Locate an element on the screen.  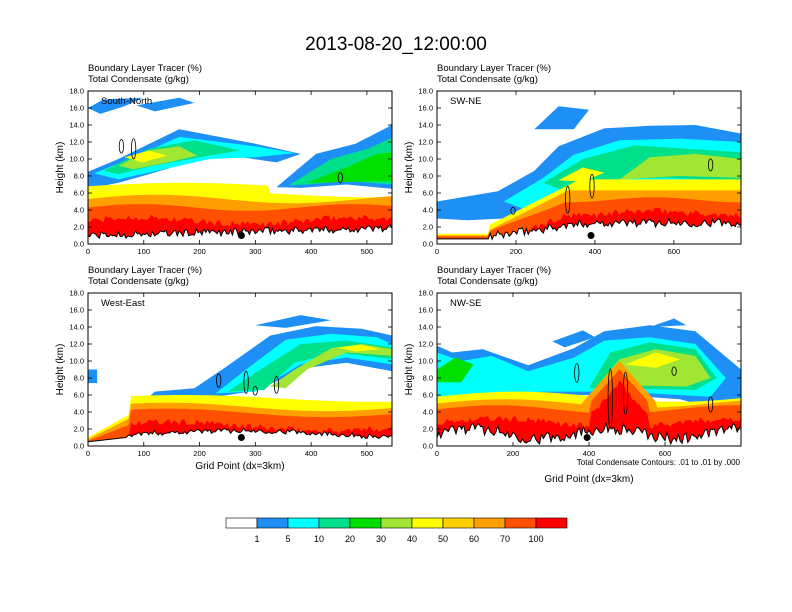
panel-name: West-East is located at coordinates (123, 303).